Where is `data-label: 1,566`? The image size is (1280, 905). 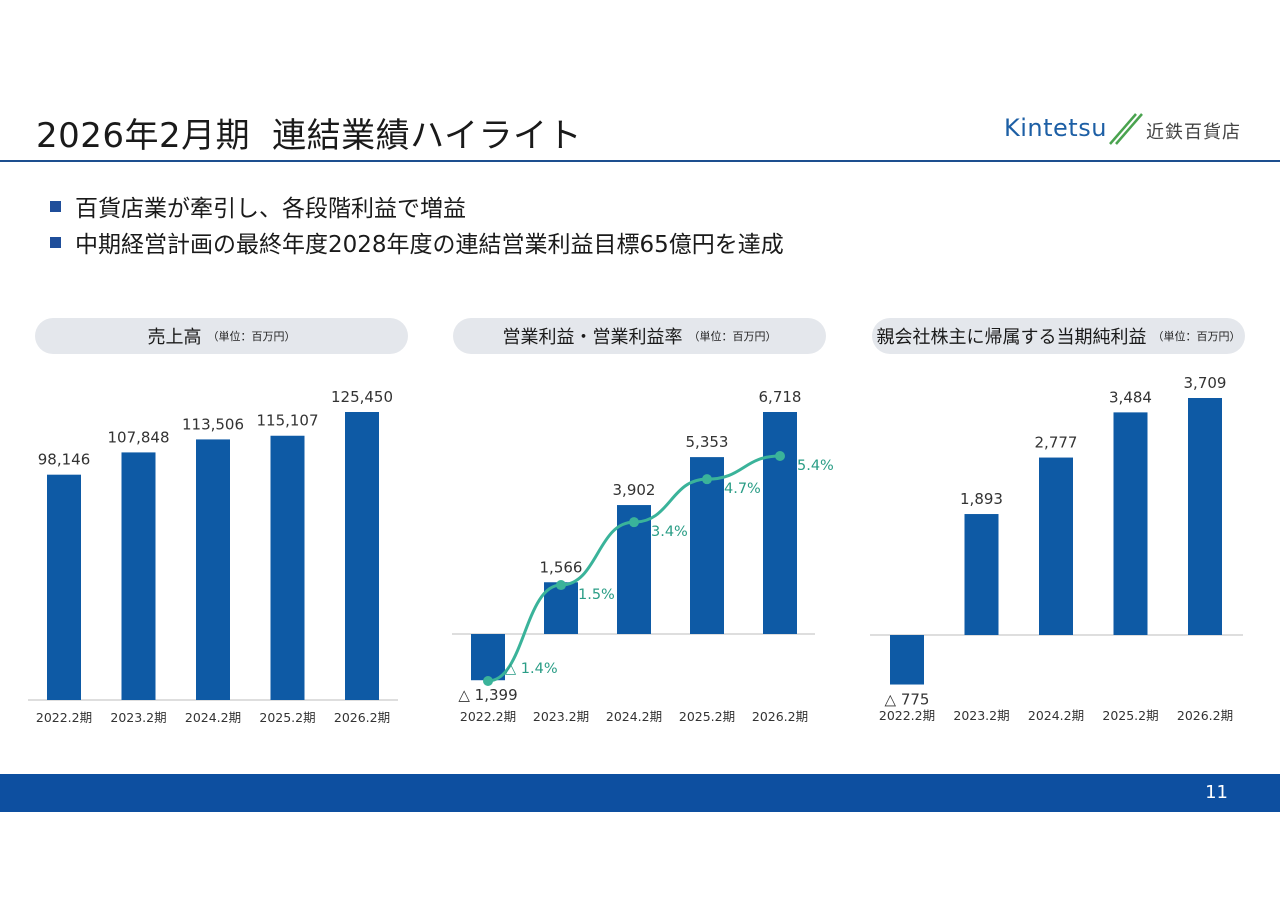 data-label: 1,566 is located at coordinates (561, 567).